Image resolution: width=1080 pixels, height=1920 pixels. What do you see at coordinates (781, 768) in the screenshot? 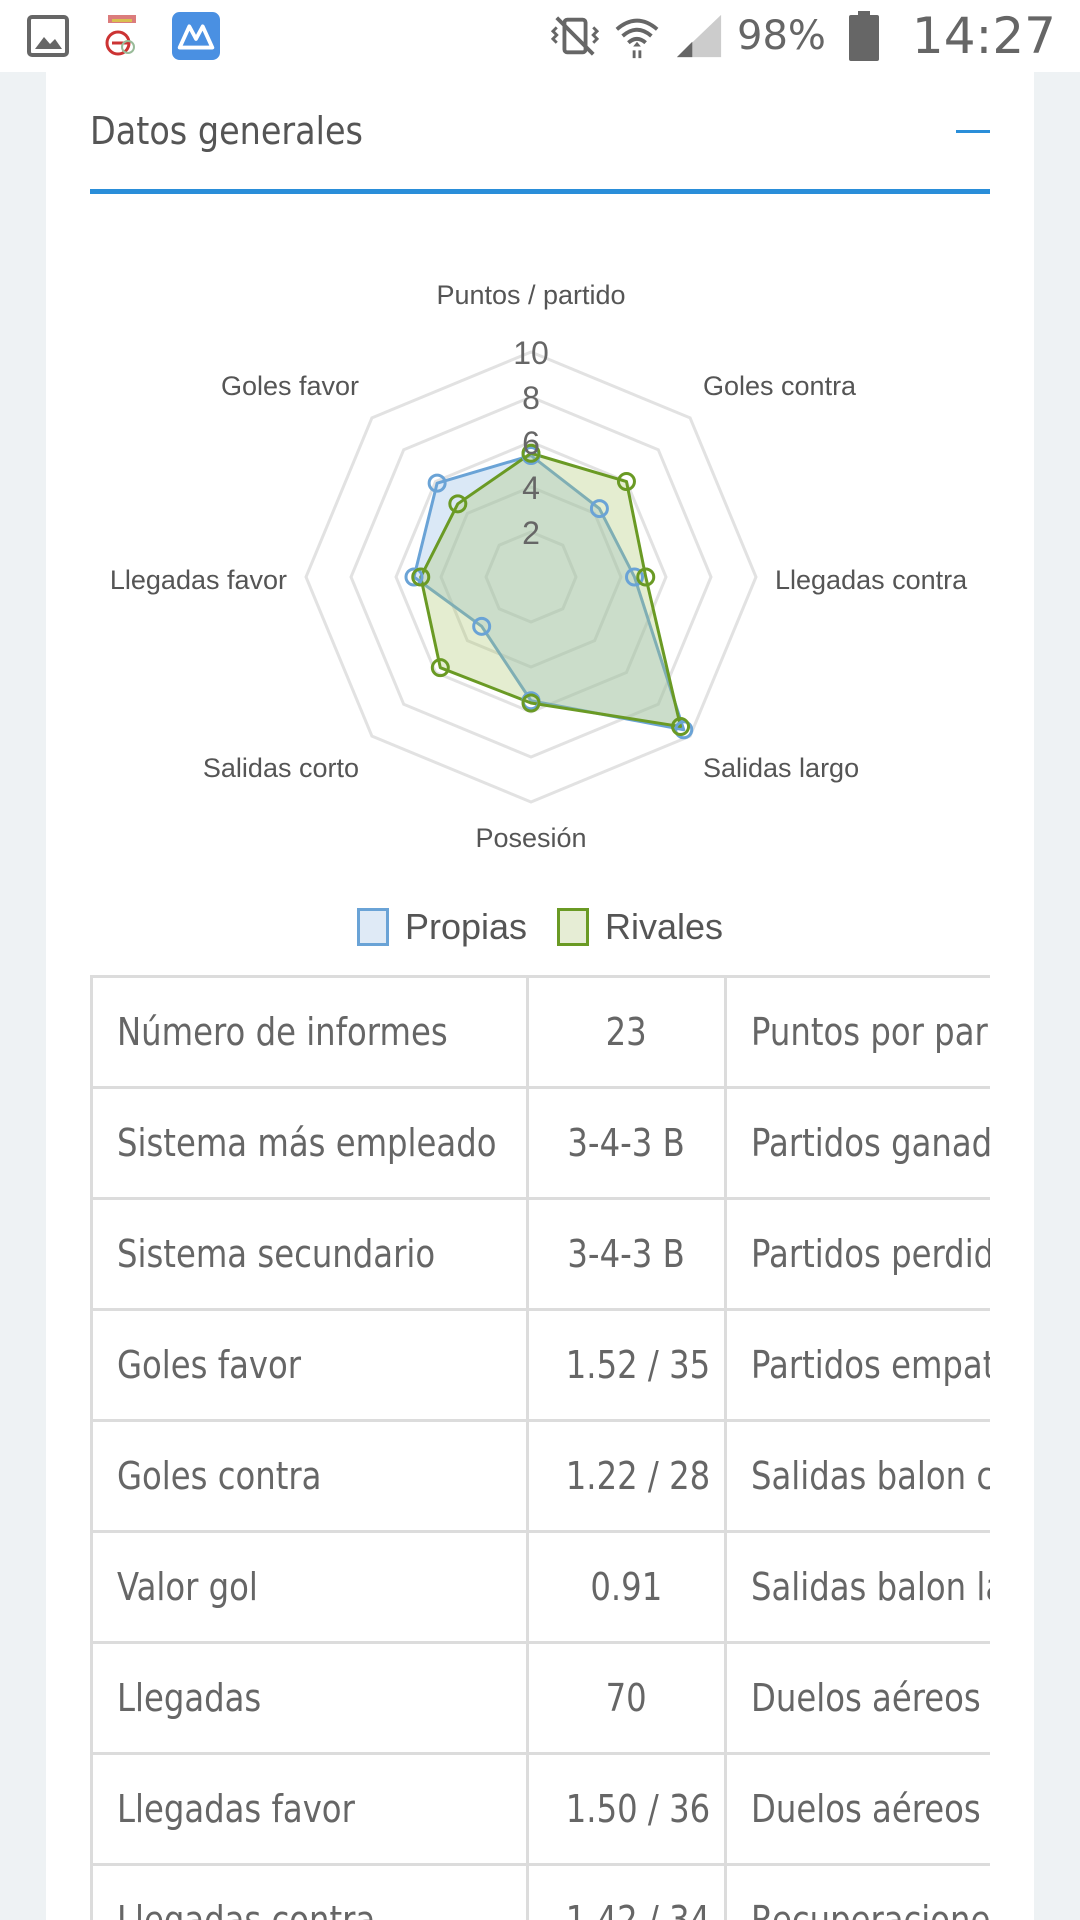
I see `radar-axis-label: Salidas largo` at bounding box center [781, 768].